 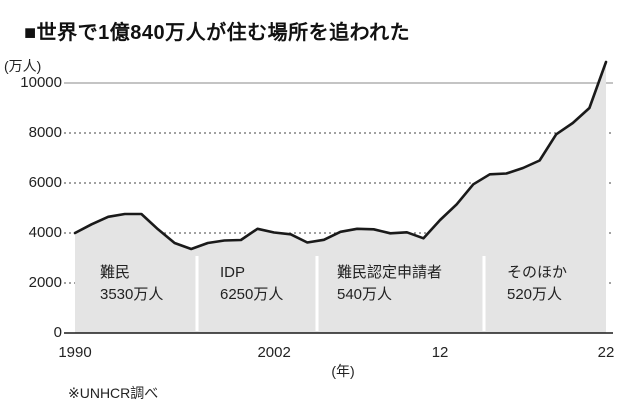 I want to click on y-tick-4000: 4000, so click(x=45, y=232).